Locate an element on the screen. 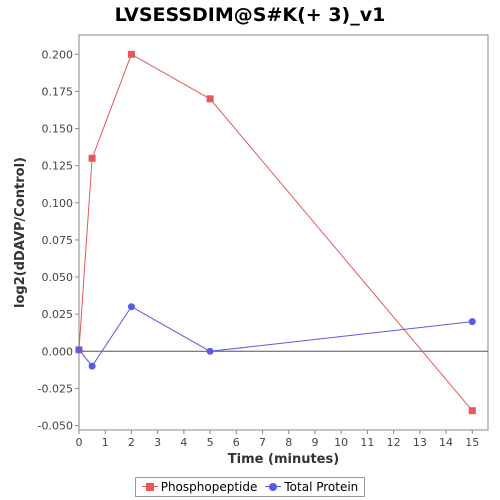 This screenshot has width=500, height=500. y-tick-label: 0.075 is located at coordinates (58, 240).